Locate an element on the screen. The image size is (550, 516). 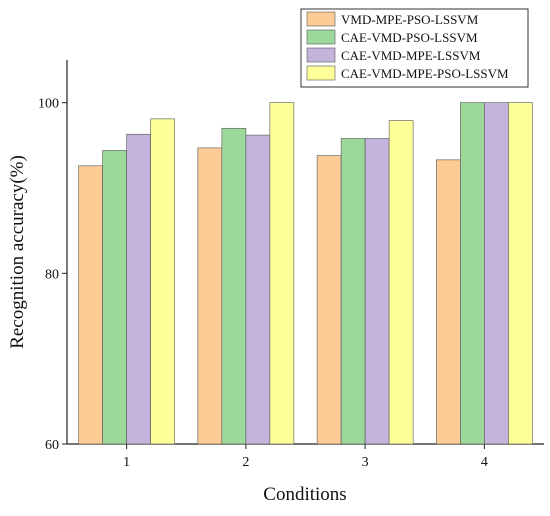
x-tick-label: 2 is located at coordinates (245, 462).